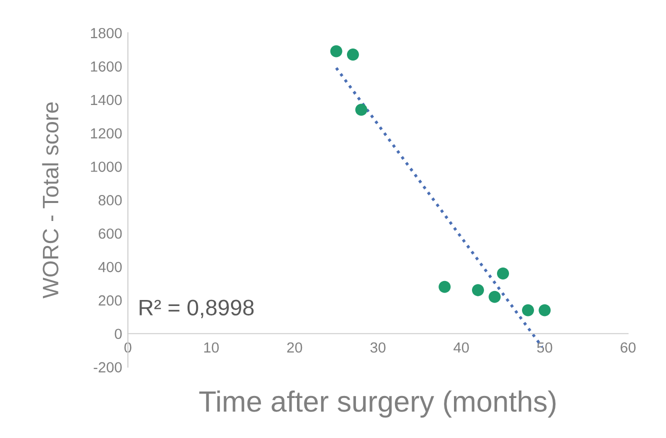 The width and height of the screenshot is (666, 438). Describe the element at coordinates (378, 347) in the screenshot. I see `x-tick-label: 30` at that location.